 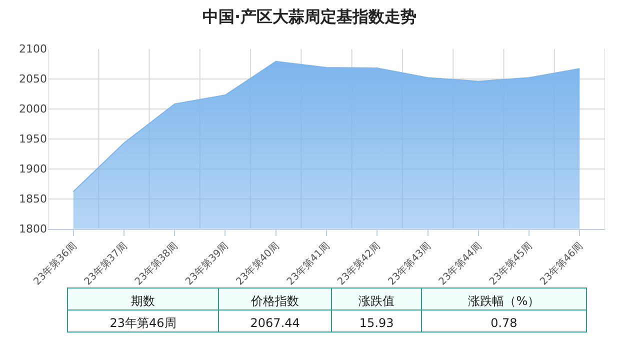 I want to click on text: 期数, so click(x=142, y=301).